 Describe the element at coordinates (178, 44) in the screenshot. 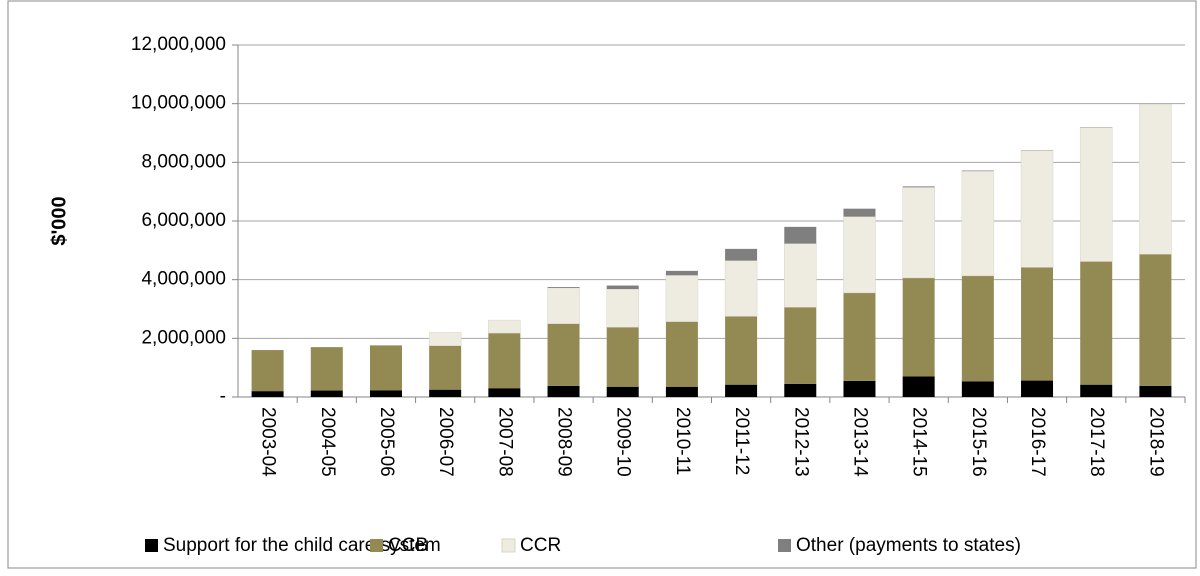

I see `y-tick-label: 12,000,000` at that location.